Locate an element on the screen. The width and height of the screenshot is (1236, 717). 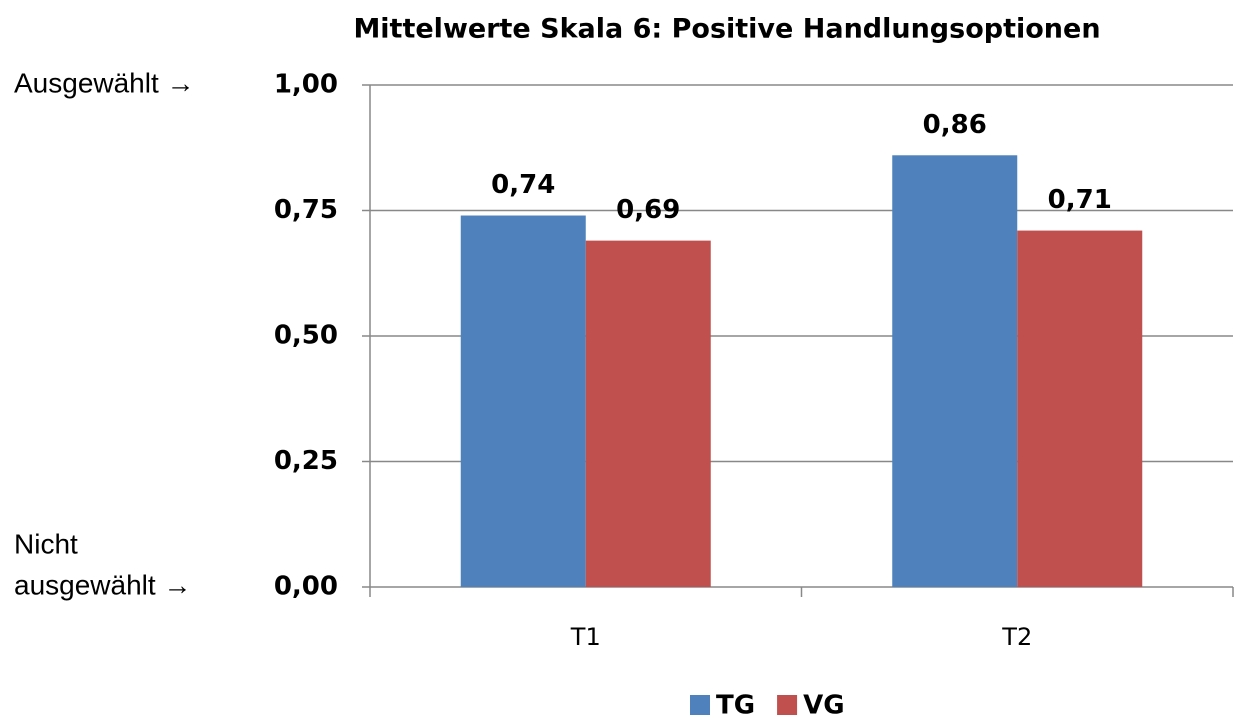
annotation: Ausgewählt → is located at coordinates (104, 82).